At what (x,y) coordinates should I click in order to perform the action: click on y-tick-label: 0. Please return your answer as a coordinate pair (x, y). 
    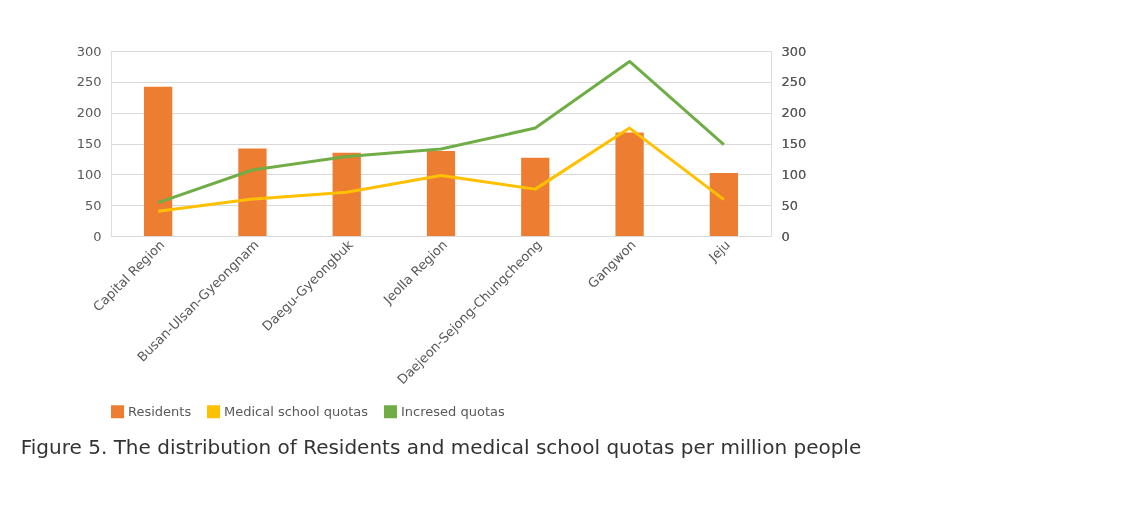
    Looking at the image, I should click on (97, 236).